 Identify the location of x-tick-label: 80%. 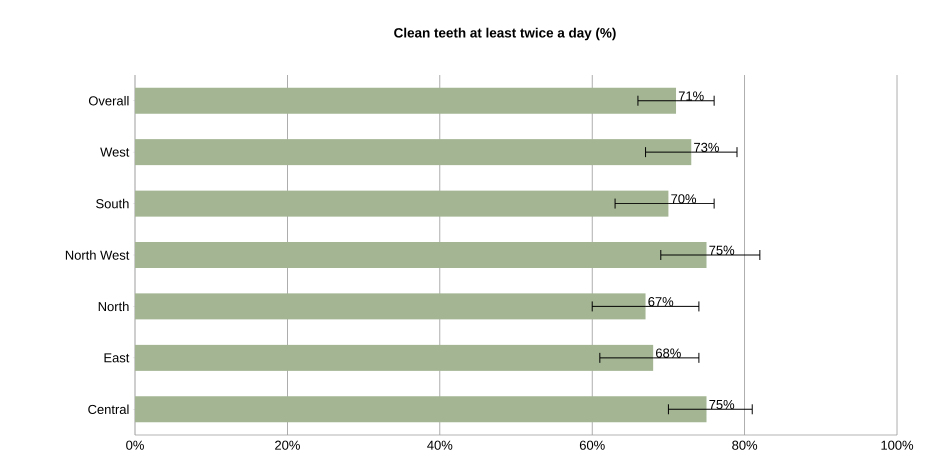
(745, 445).